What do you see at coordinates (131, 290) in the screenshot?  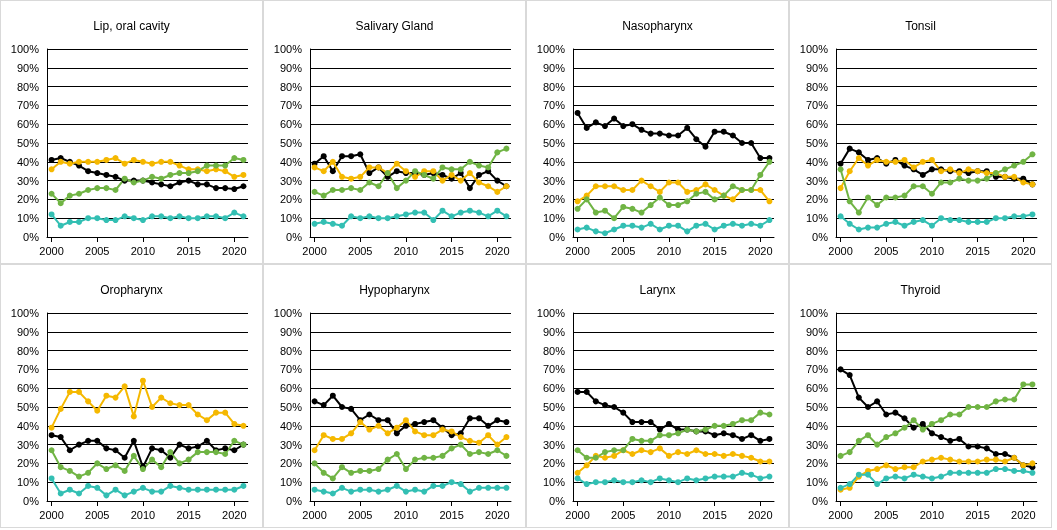 I see `chart-title: Oropharynx` at bounding box center [131, 290].